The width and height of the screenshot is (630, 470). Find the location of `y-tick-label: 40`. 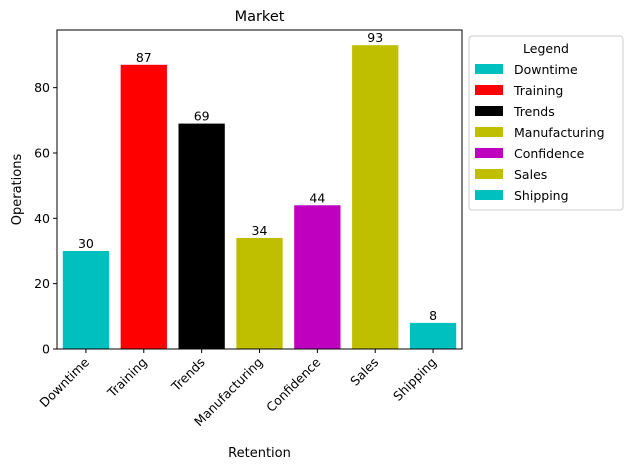

y-tick-label: 40 is located at coordinates (42, 218).